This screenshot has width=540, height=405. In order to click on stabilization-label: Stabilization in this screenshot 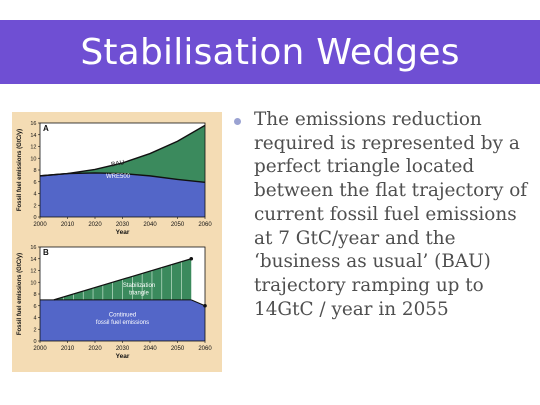, I will do `click(139, 286)`.